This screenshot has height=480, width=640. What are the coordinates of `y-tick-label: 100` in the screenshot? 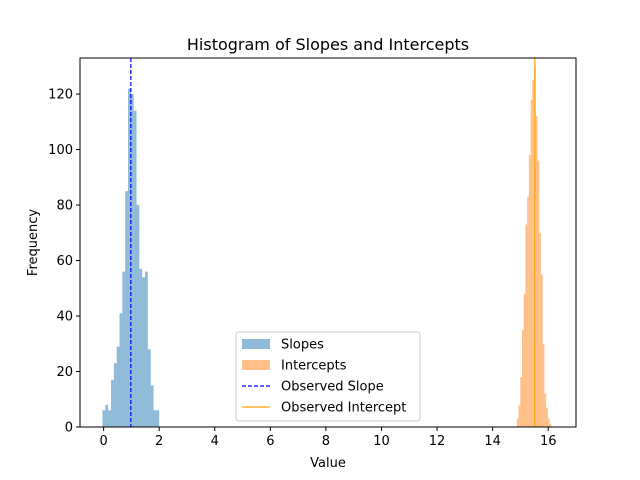 It's located at (60, 150).